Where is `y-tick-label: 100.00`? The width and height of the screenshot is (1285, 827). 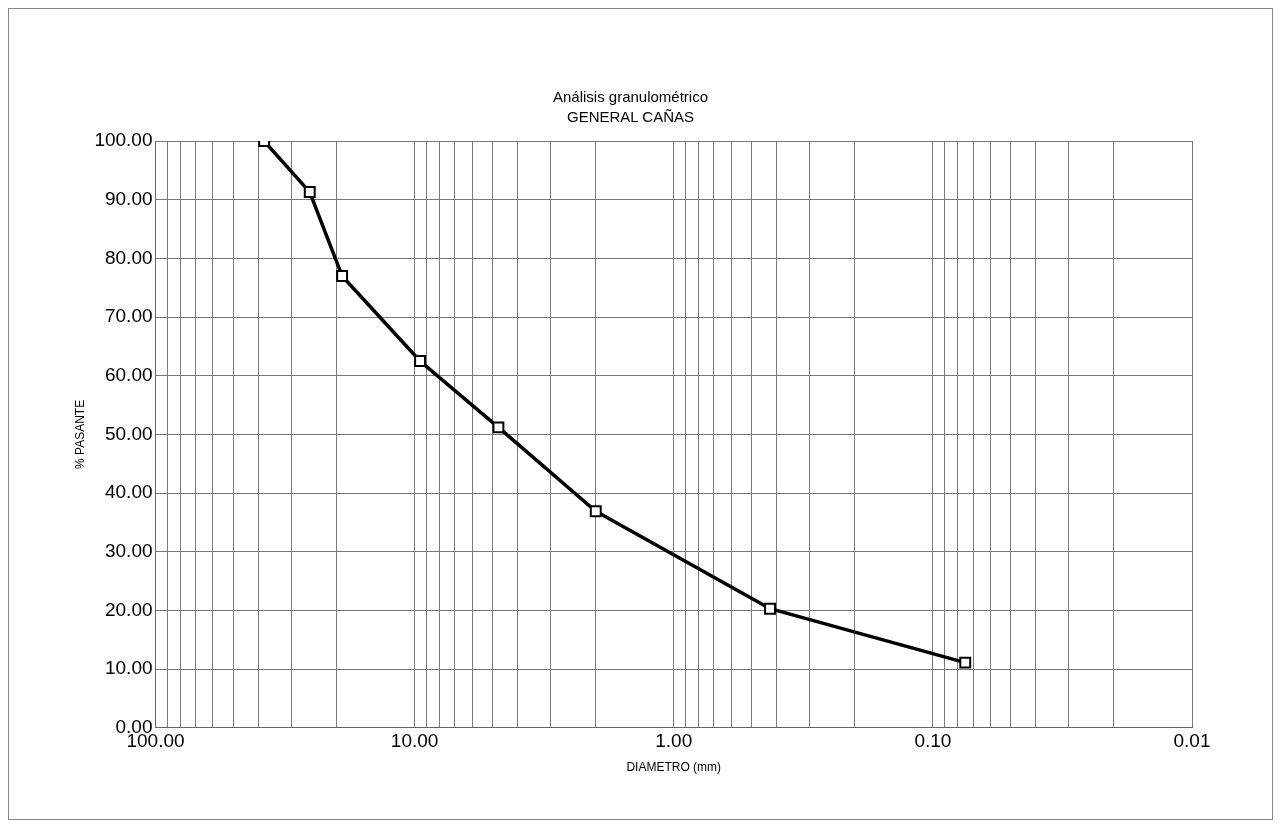 y-tick-label: 100.00 is located at coordinates (123, 140).